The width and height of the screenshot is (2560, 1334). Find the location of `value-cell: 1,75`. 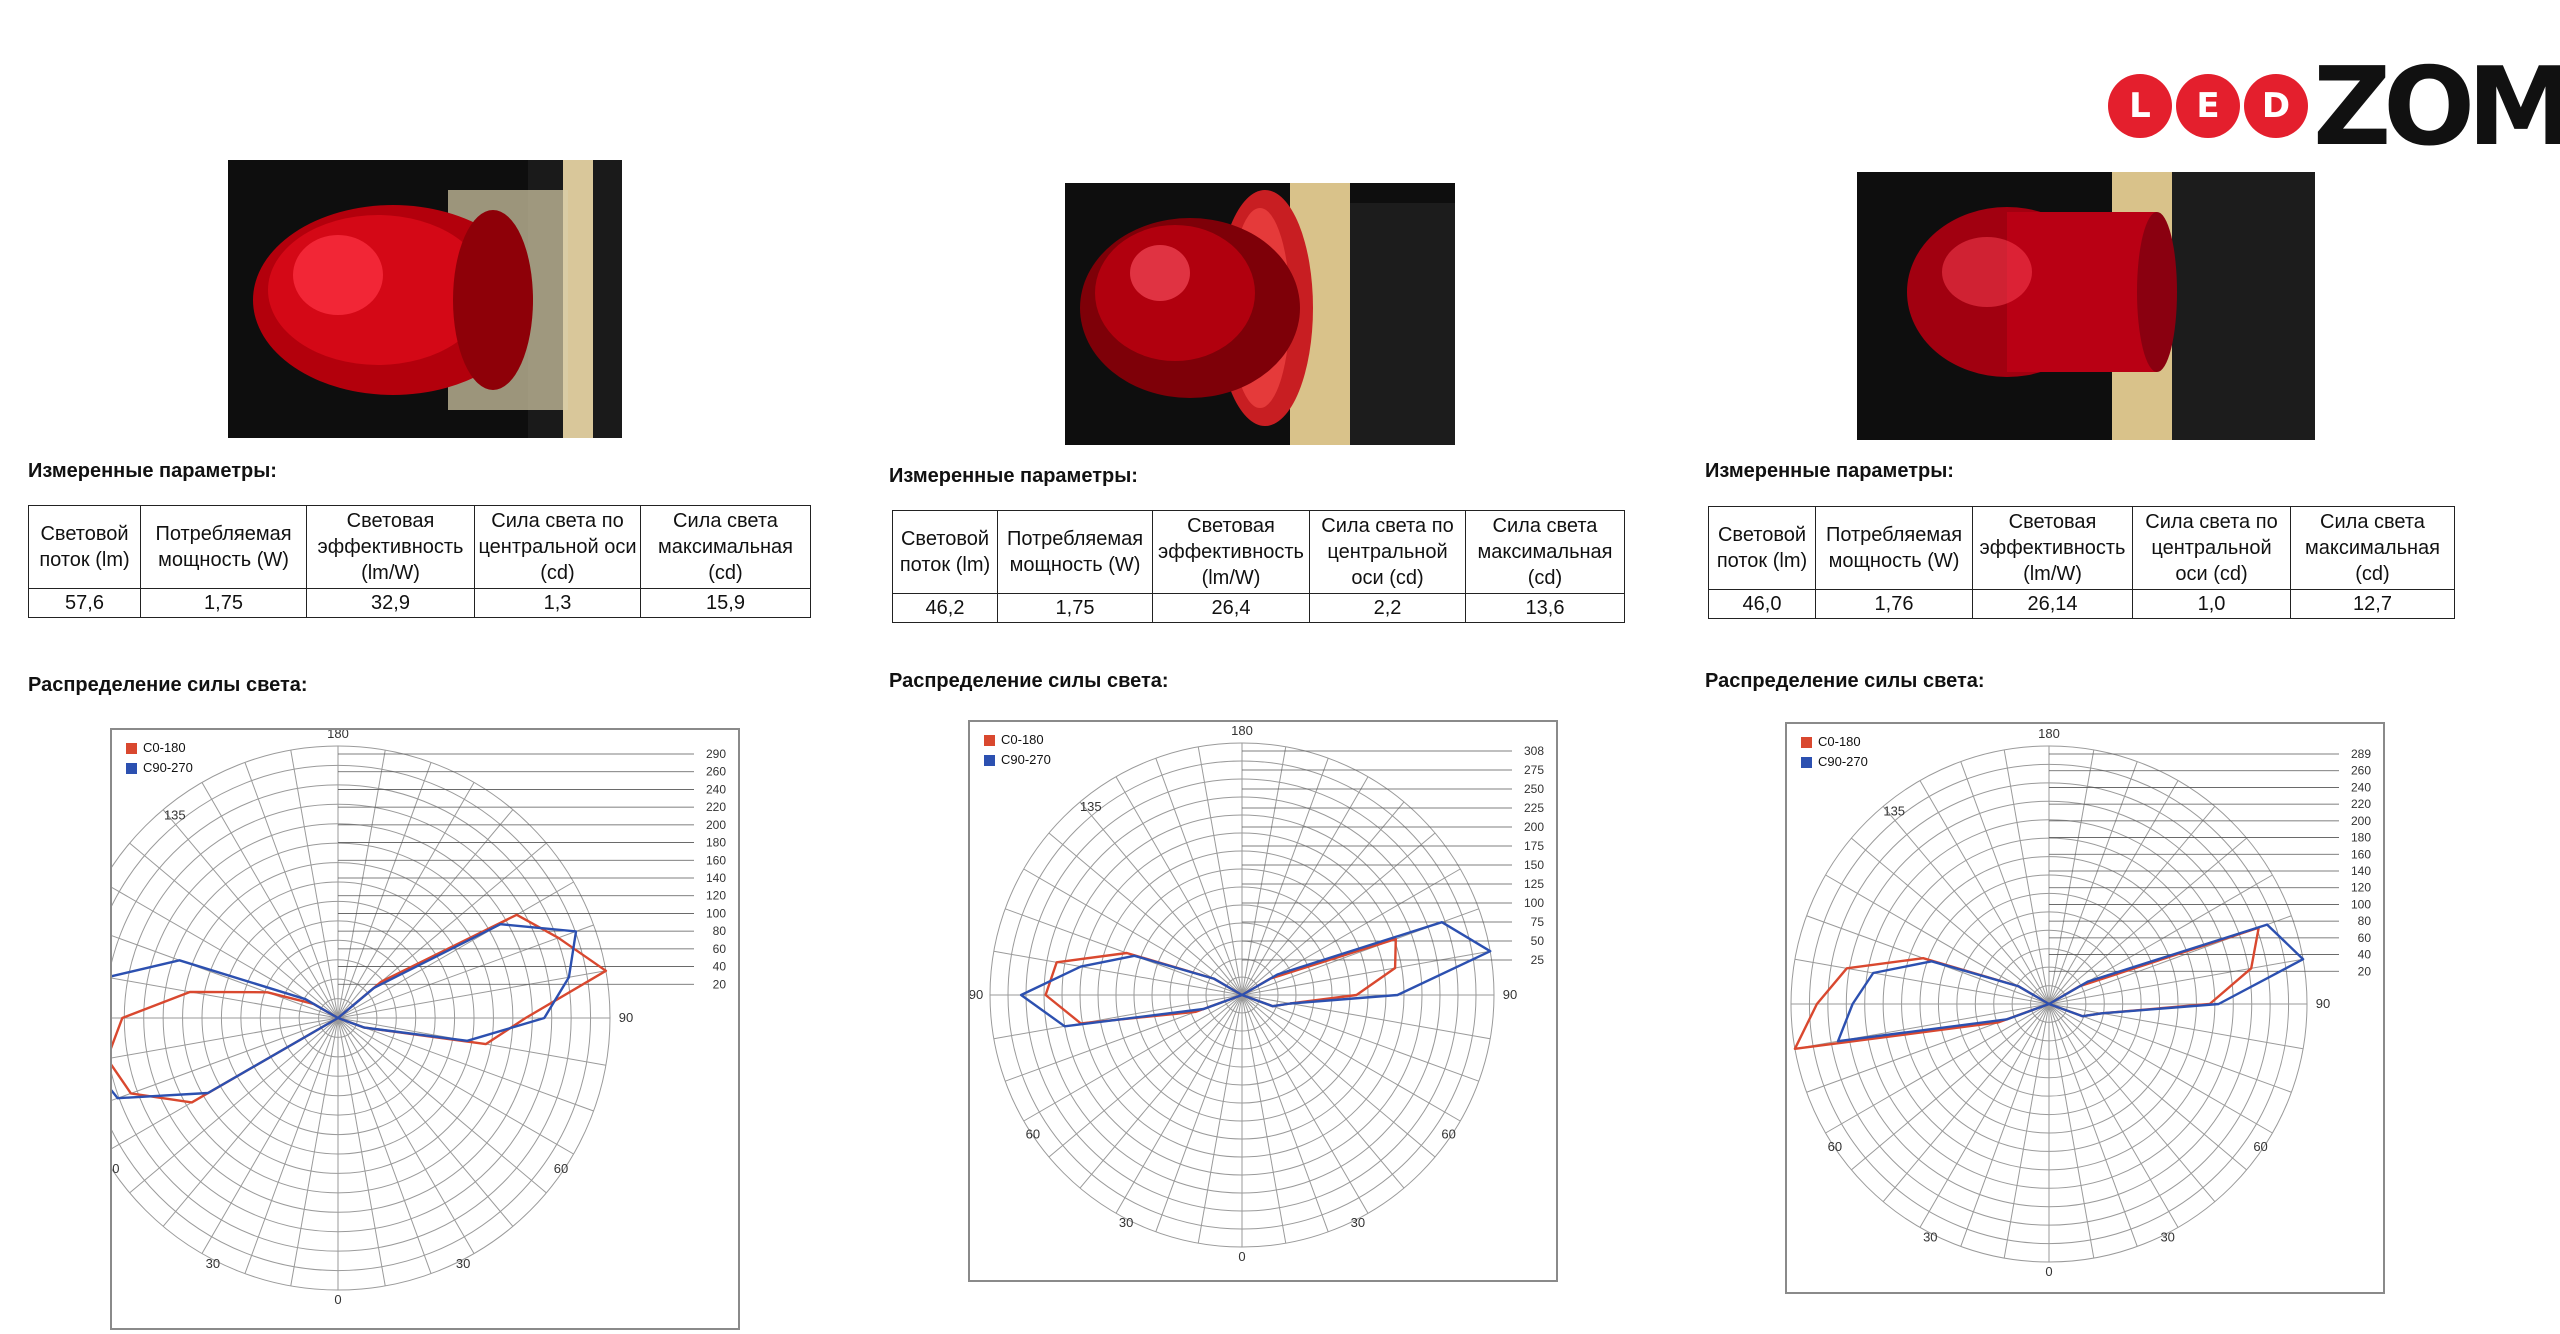

value-cell: 1,75 is located at coordinates (1075, 608).